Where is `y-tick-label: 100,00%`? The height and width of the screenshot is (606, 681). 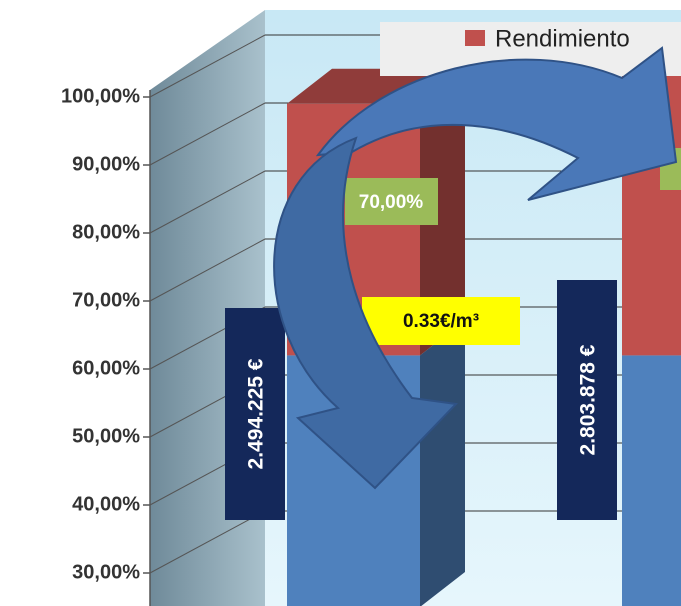 y-tick-label: 100,00% is located at coordinates (100, 96).